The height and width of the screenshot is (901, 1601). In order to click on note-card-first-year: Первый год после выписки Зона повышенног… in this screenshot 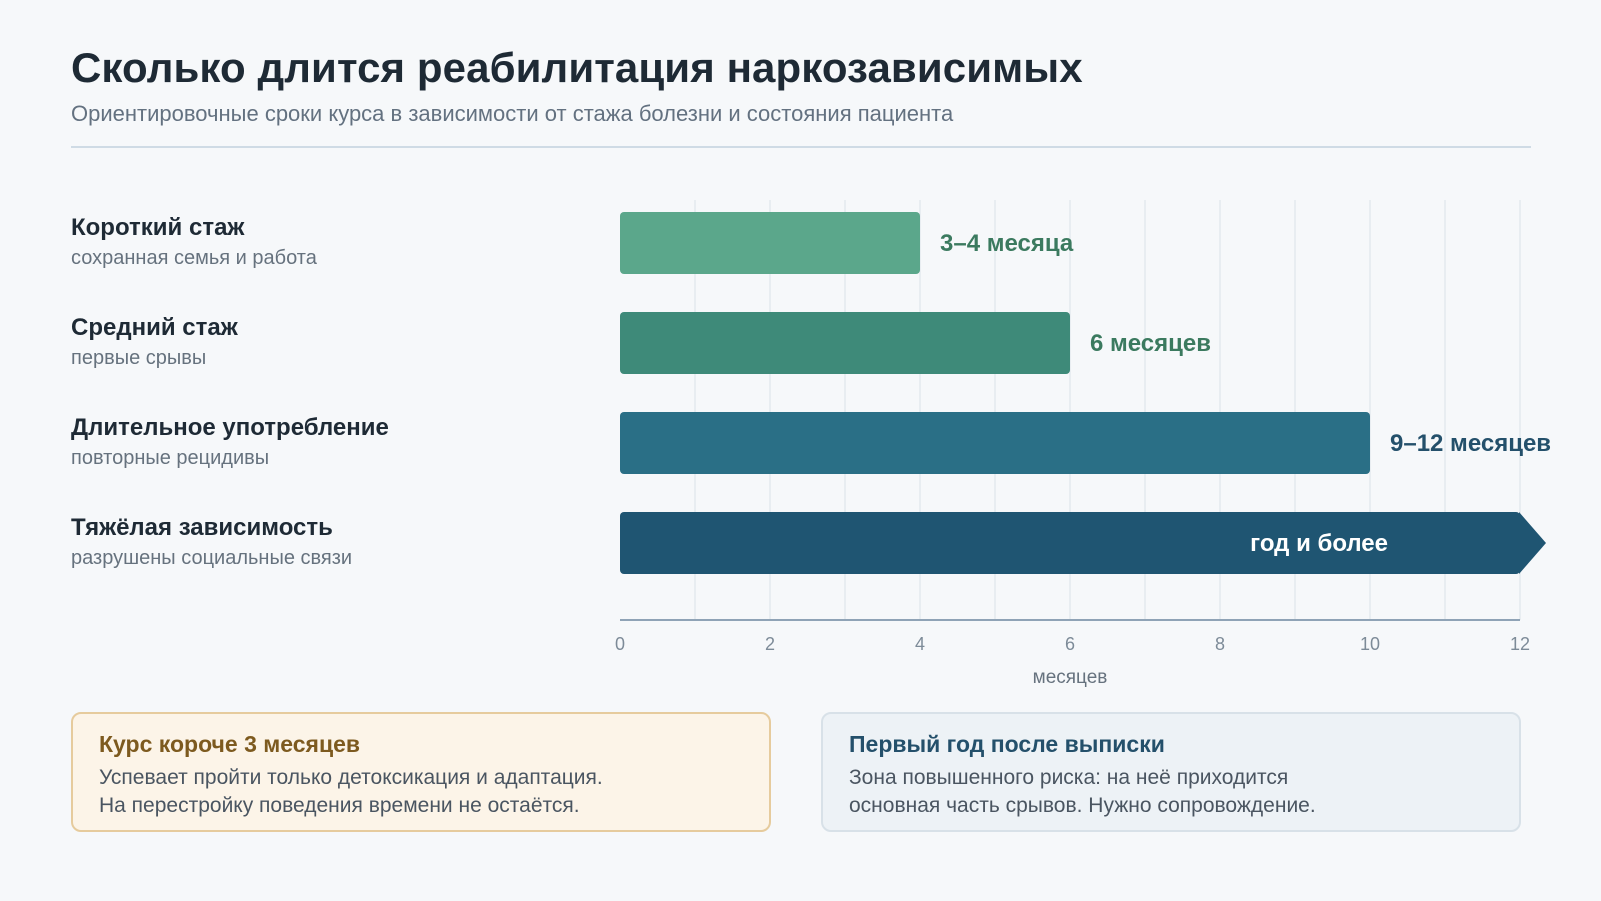, I will do `click(1171, 772)`.